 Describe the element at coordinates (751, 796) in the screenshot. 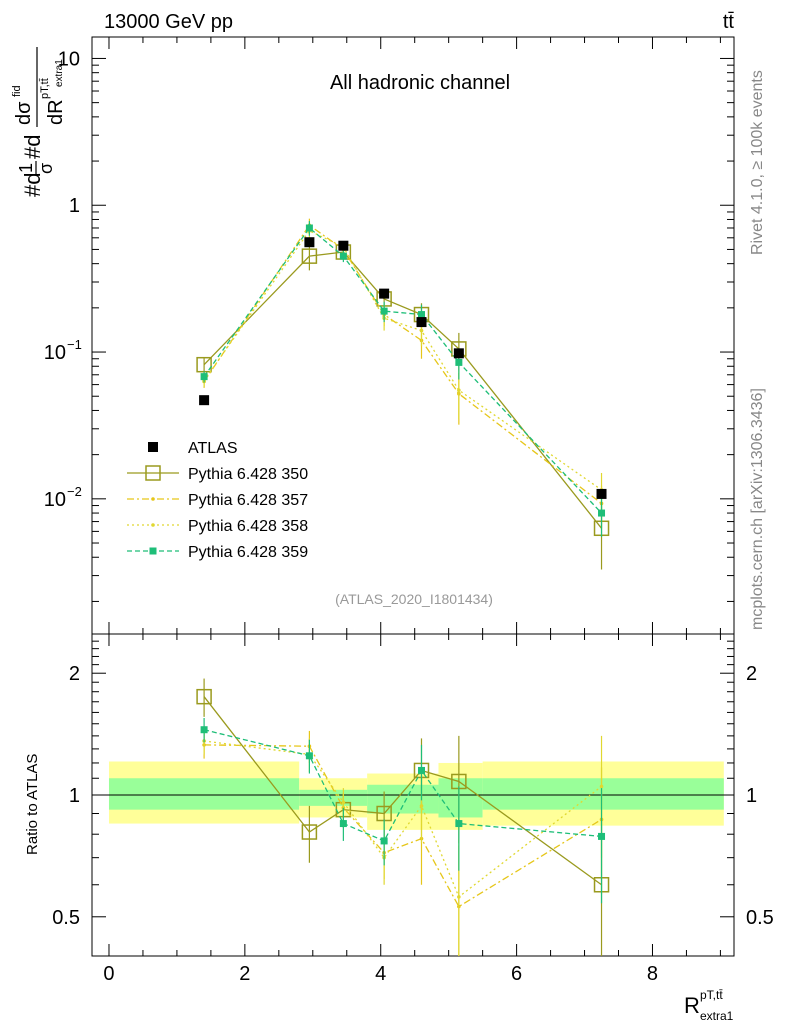

I see `ratio-y-tick-label-right: 1` at that location.